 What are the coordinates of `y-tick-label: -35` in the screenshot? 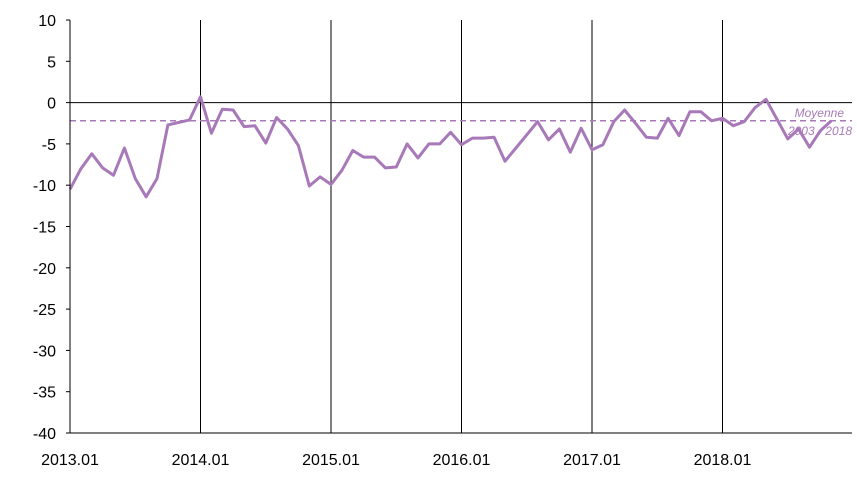 It's located at (44, 393).